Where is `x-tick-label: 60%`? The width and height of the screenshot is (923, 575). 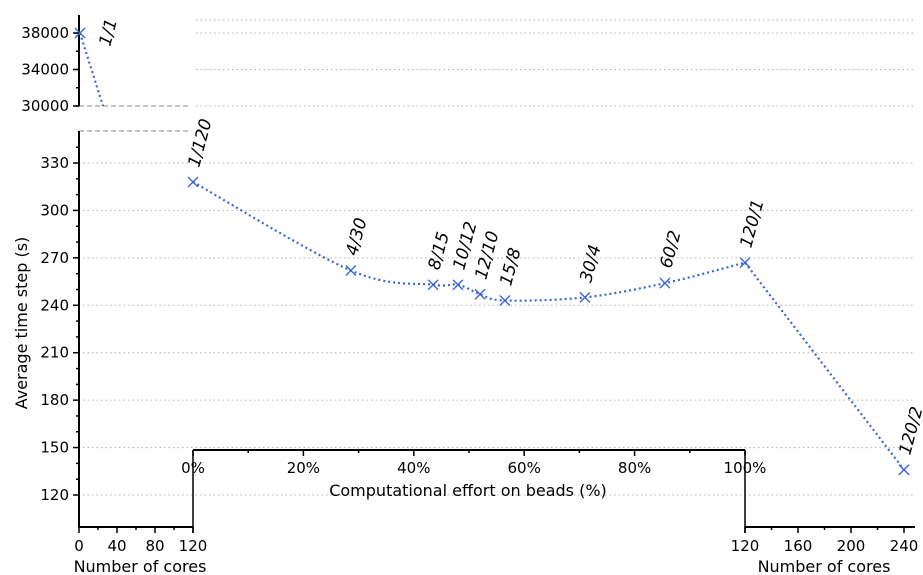 x-tick-label: 60% is located at coordinates (524, 468).